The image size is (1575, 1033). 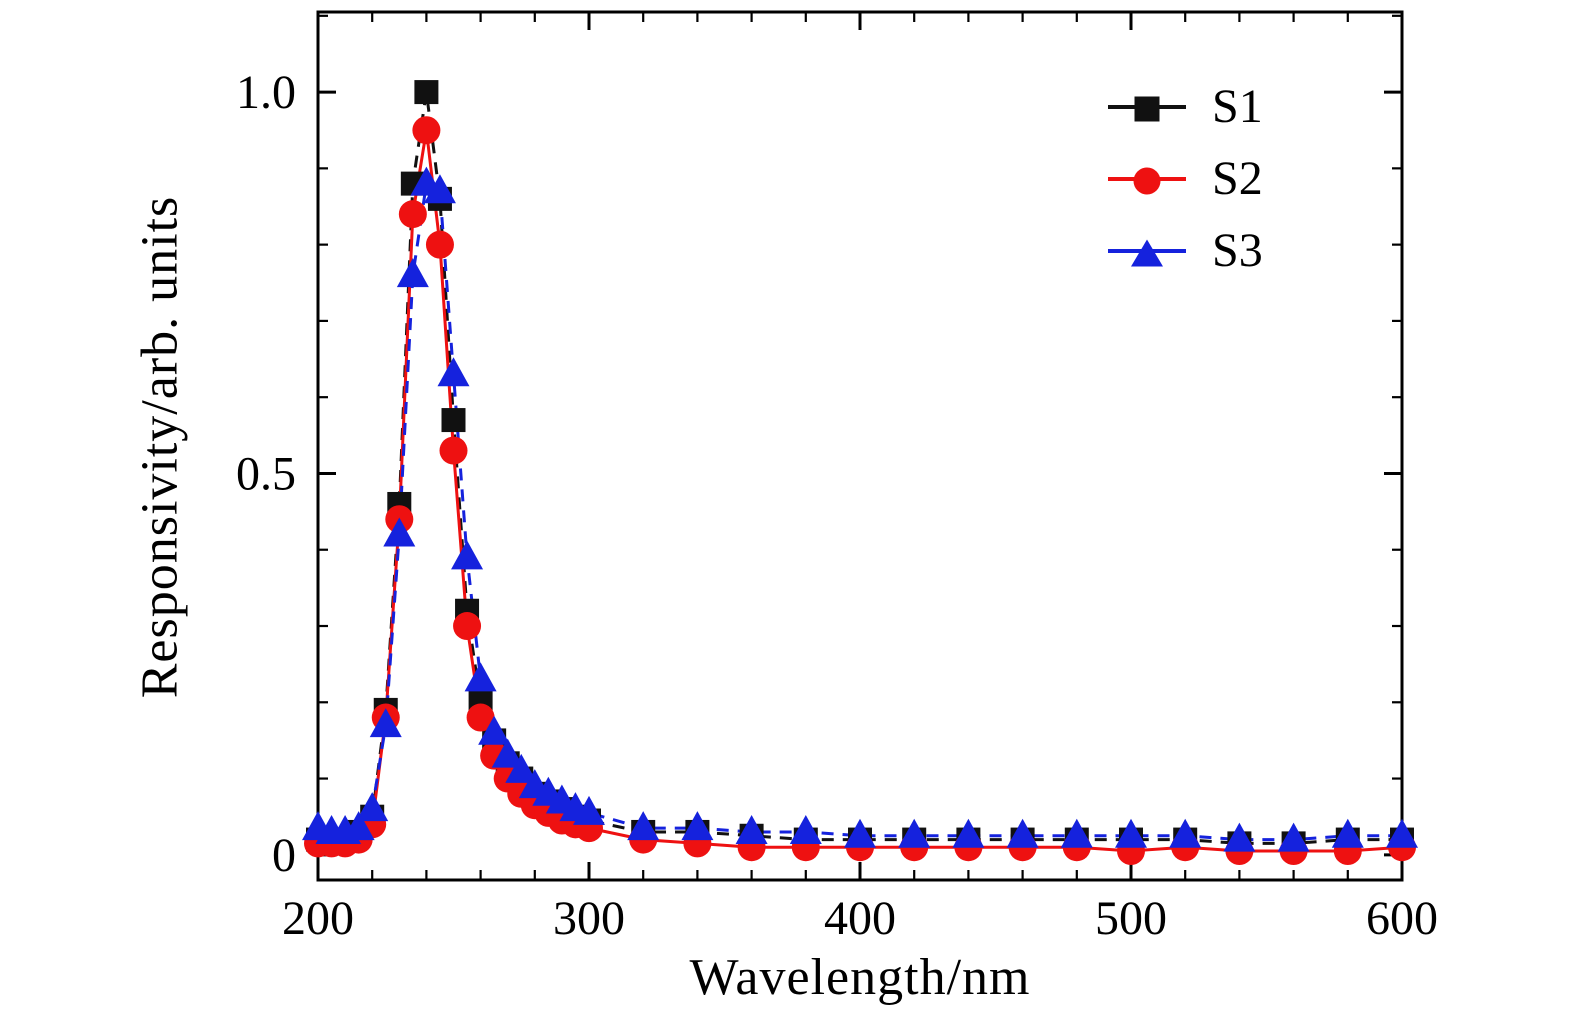 I want to click on legend-item-s3: S3, so click(x=1185, y=251).